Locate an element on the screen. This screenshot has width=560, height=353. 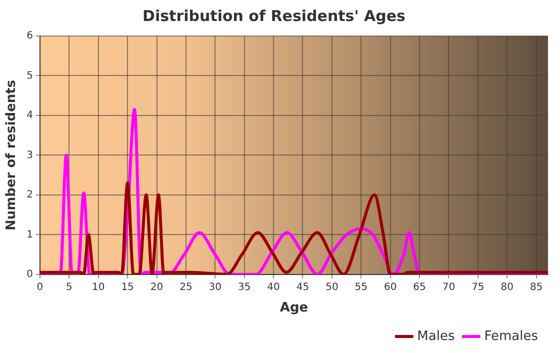
x-tick-label: 80 is located at coordinates (507, 287).